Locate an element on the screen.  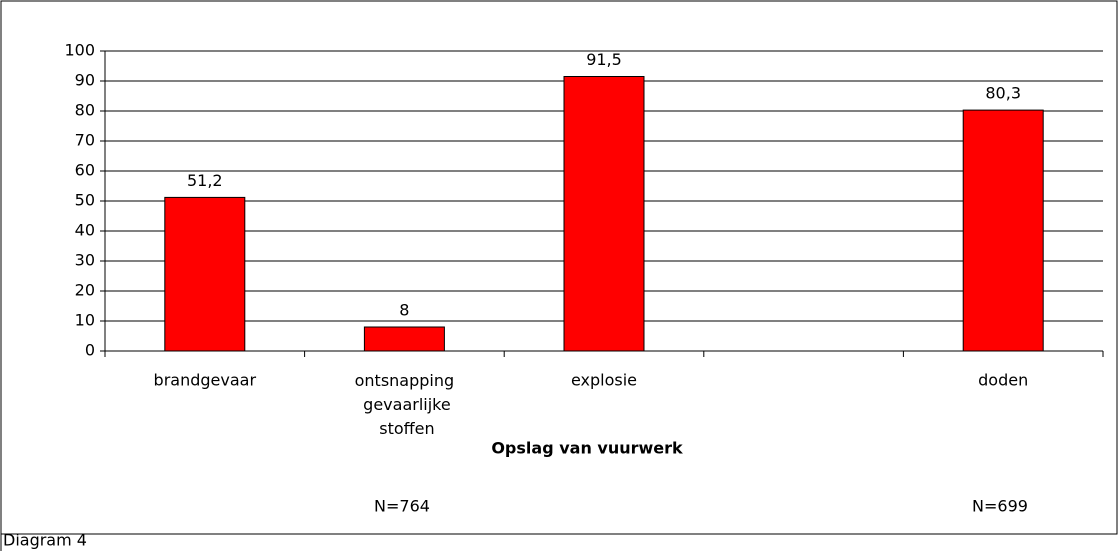
data-label: 8 is located at coordinates (404, 310).